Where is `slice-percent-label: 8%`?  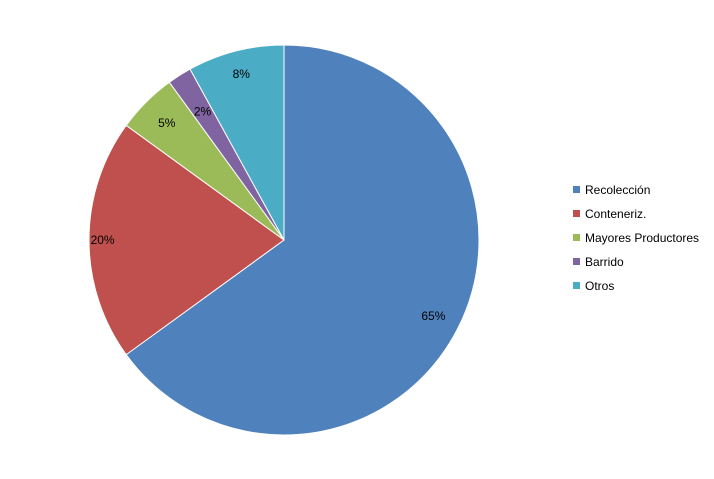
slice-percent-label: 8% is located at coordinates (242, 74).